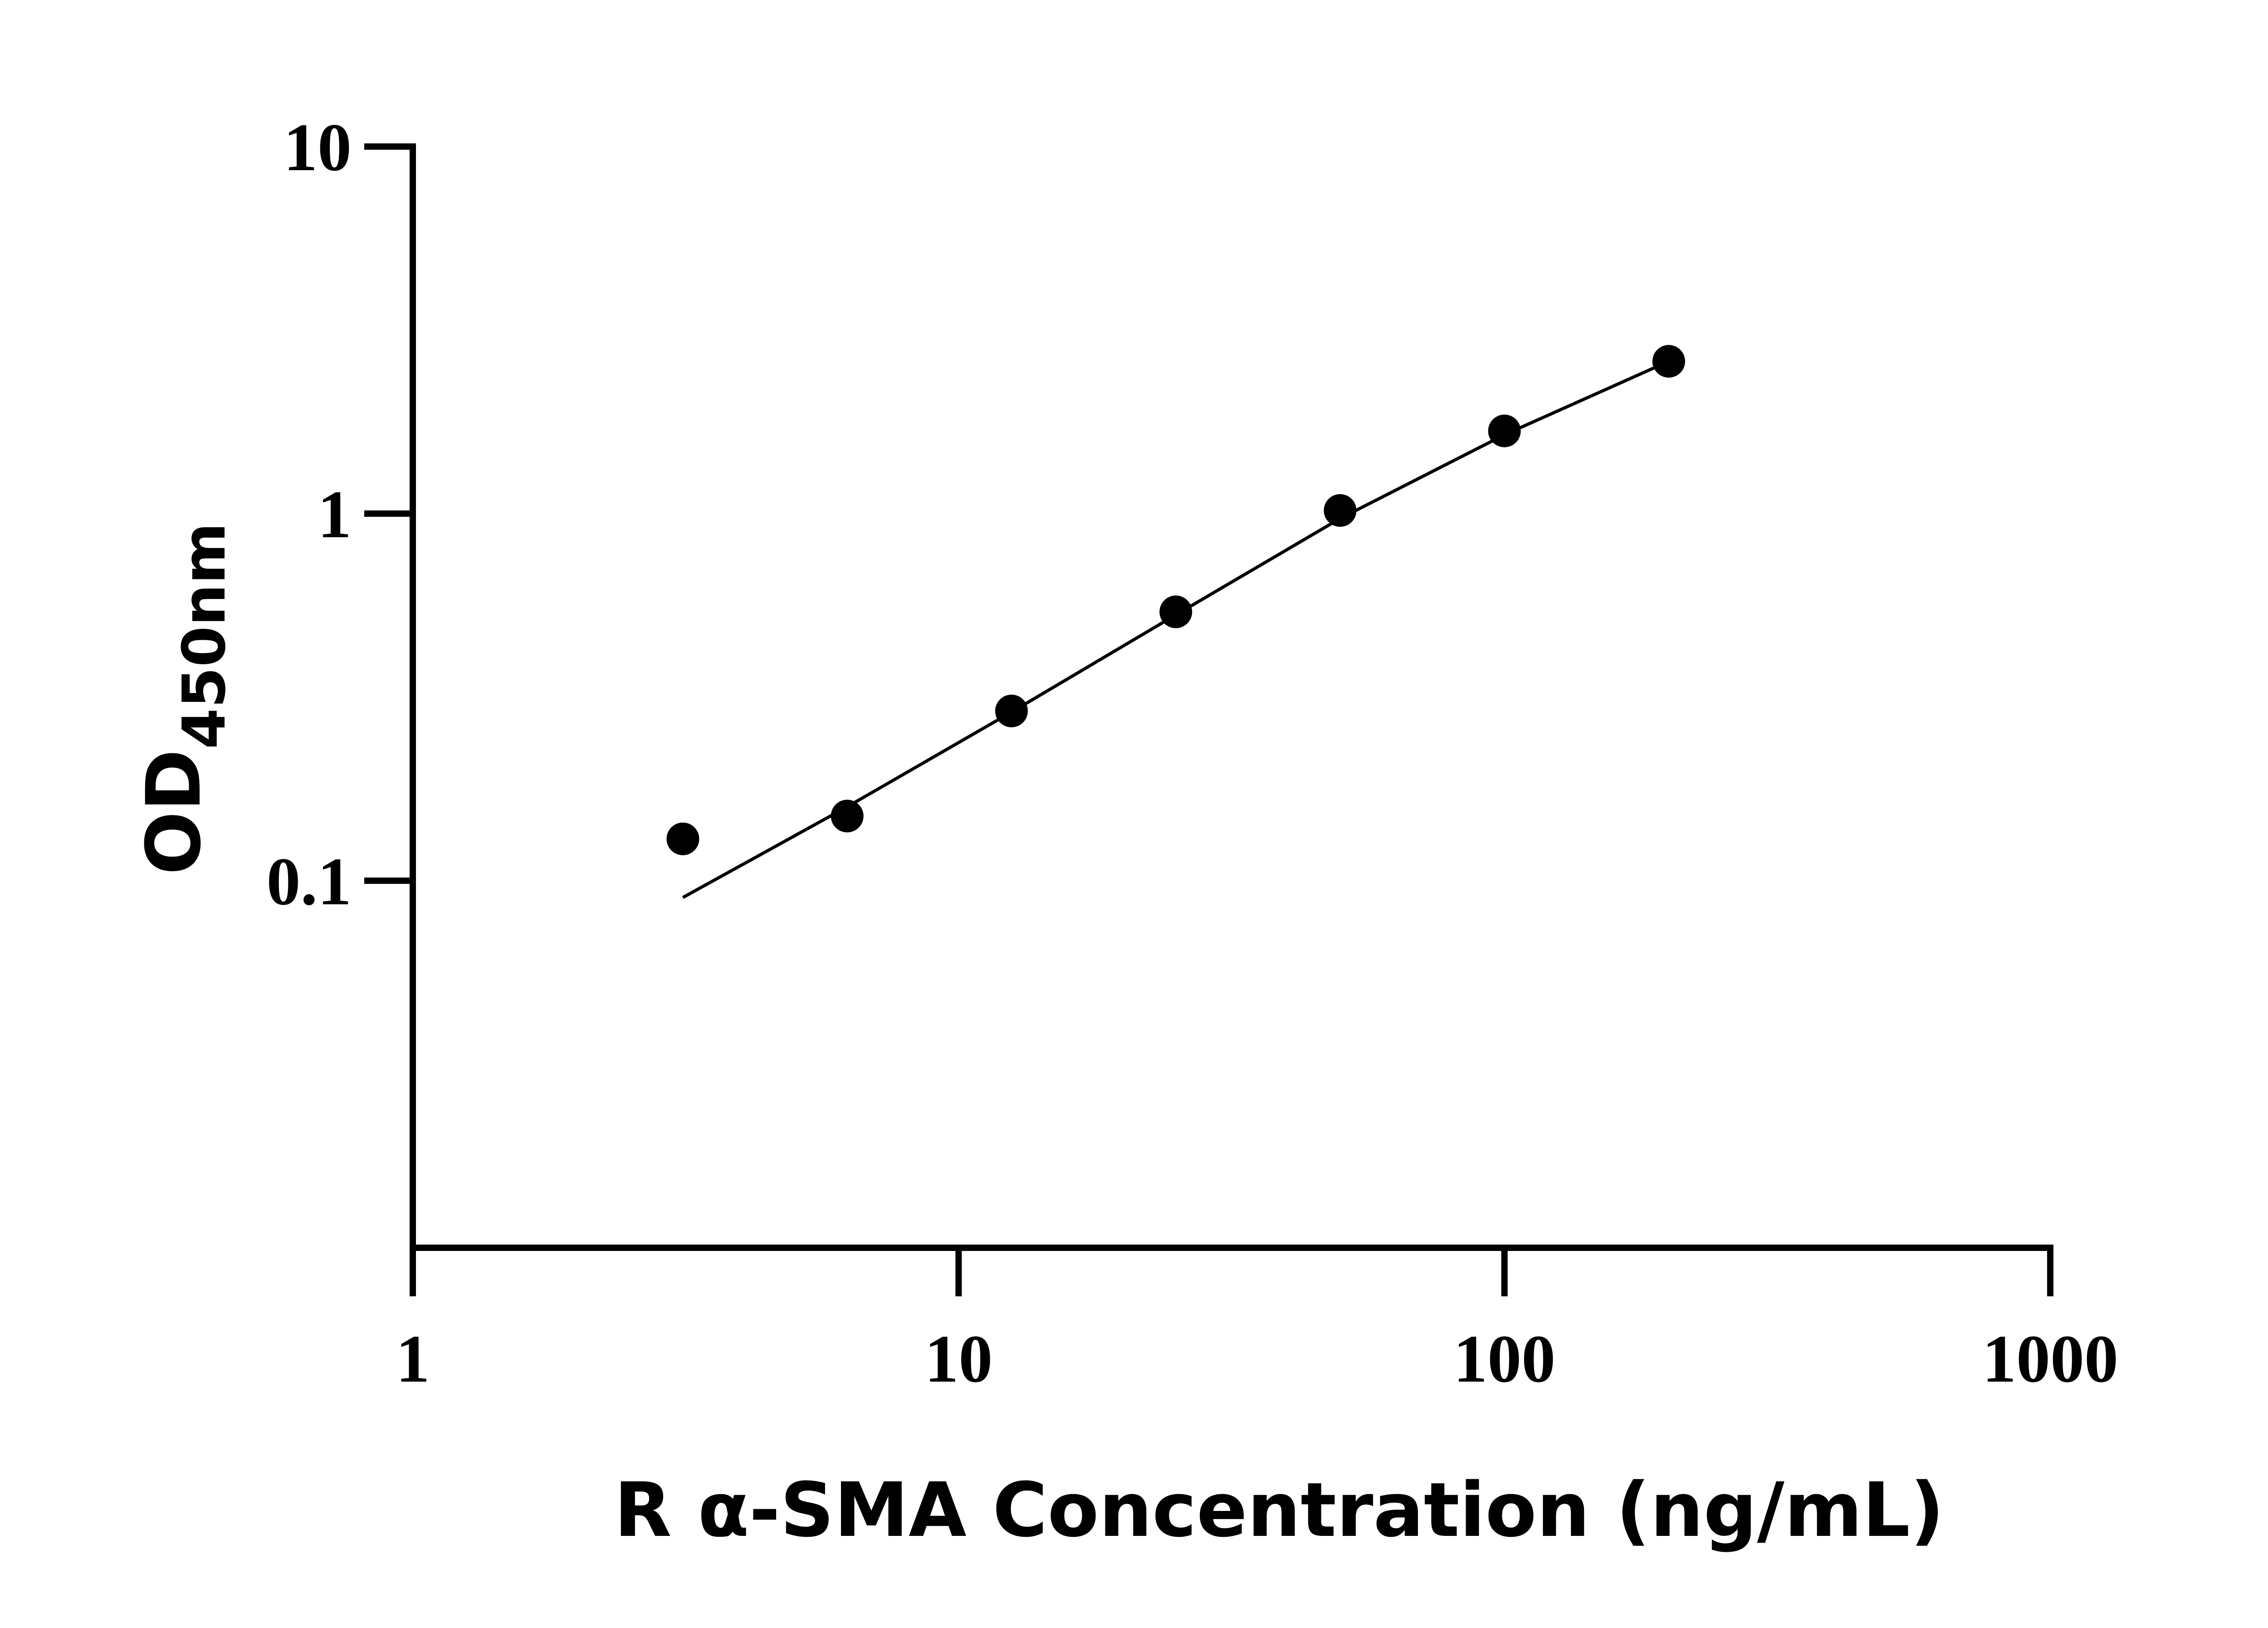 The height and width of the screenshot is (1628, 2268). I want to click on y-tick-label: 10, so click(318, 147).